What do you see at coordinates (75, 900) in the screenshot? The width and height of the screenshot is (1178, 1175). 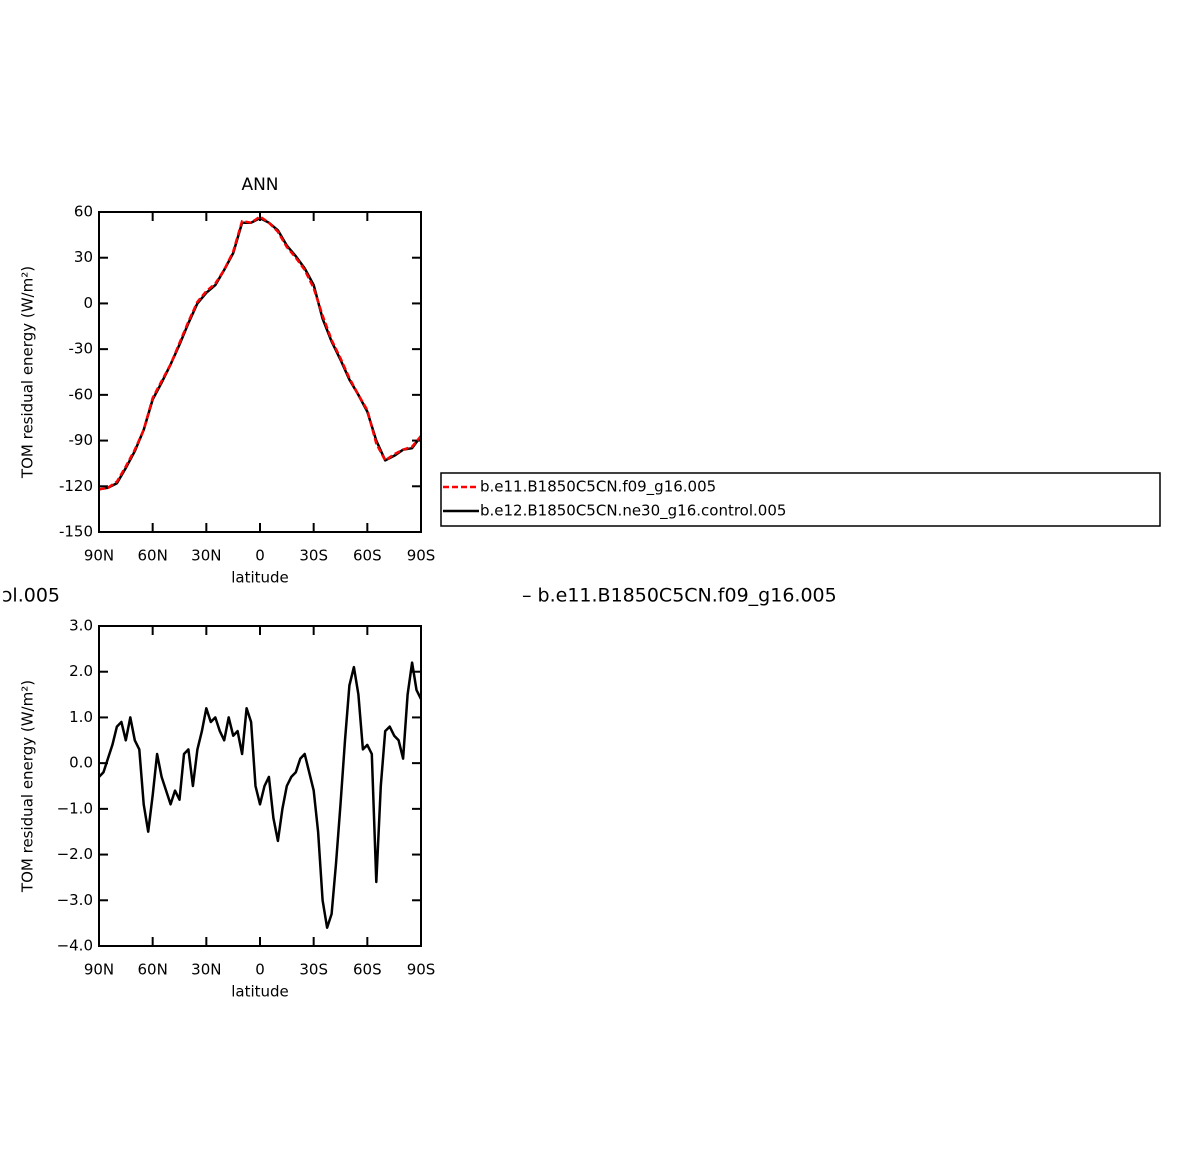 I see `y-tick-label: −3.0` at bounding box center [75, 900].